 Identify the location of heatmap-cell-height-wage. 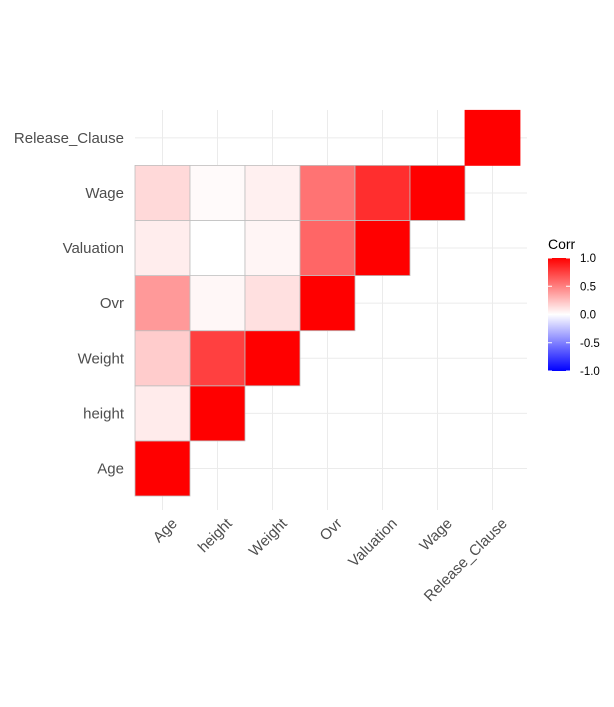
(217, 192).